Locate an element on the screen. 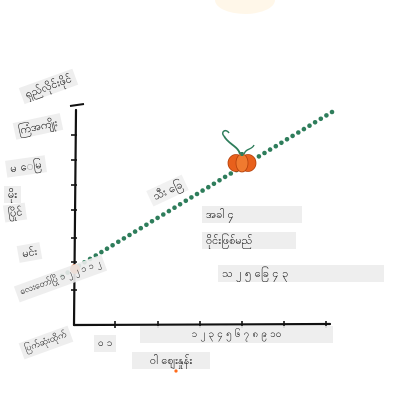 The height and width of the screenshot is (400, 400). label-right-3: သ ၂ ၅ ခြေ ၄ ၃ is located at coordinates (301, 273).